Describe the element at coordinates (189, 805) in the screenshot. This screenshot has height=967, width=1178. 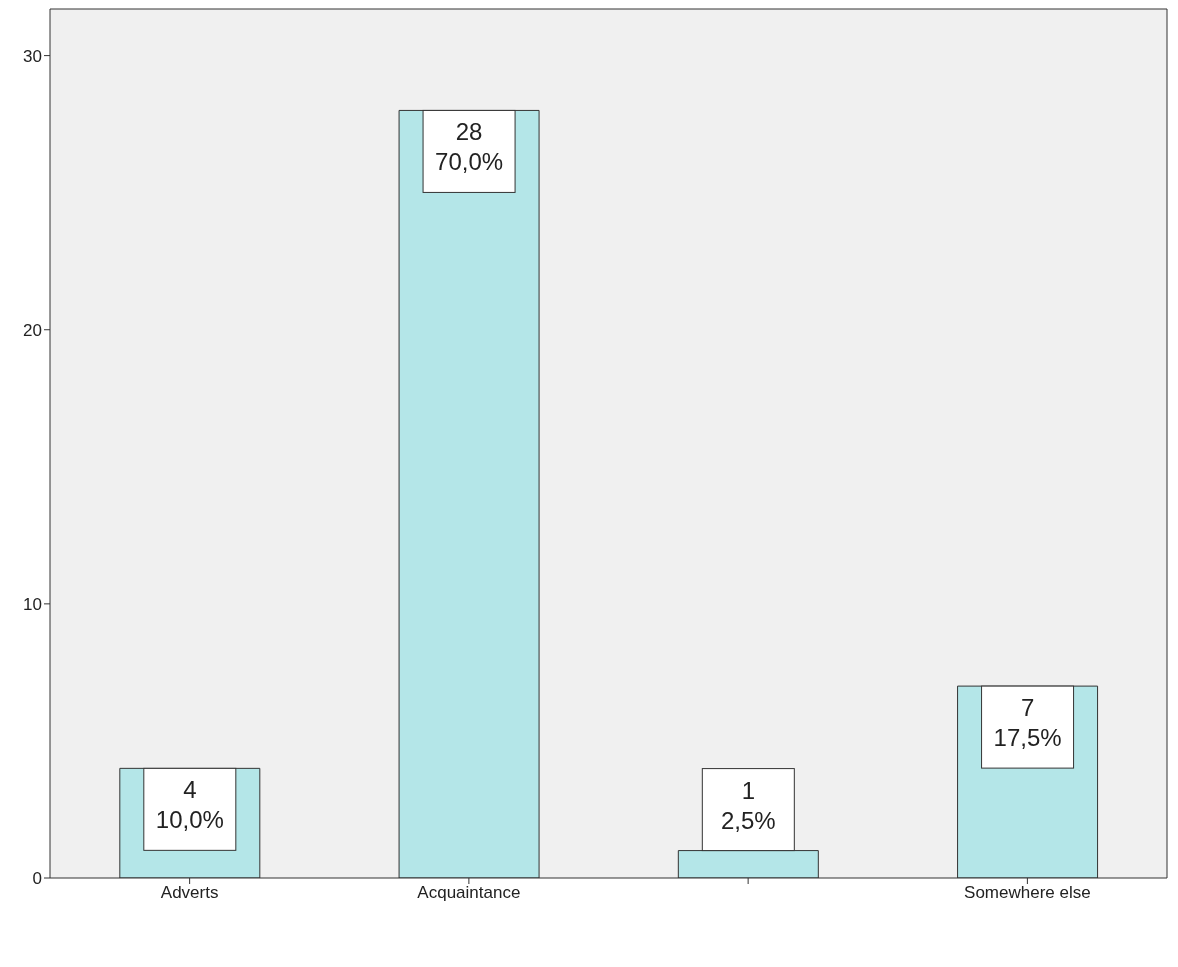
I see `data-label: 4 10,0%` at that location.